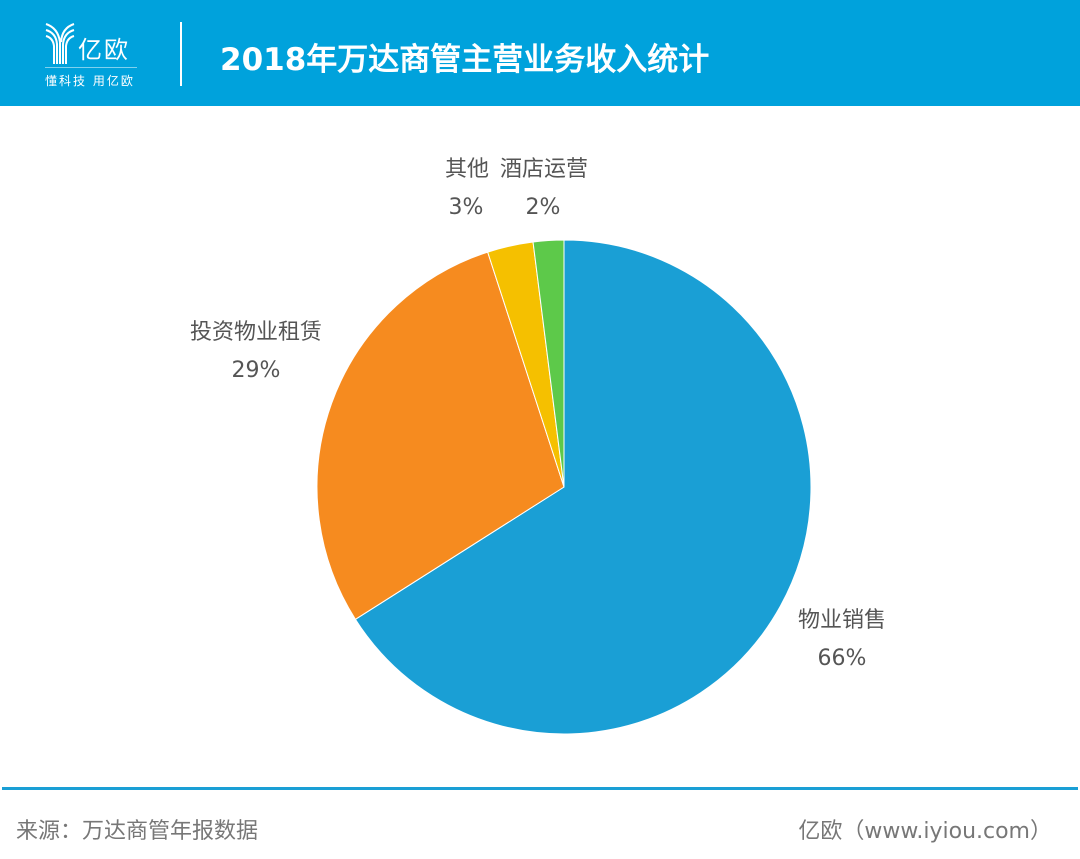 The height and width of the screenshot is (859, 1080). I want to click on source-note: 来源：万达商管年报数据, so click(137, 831).